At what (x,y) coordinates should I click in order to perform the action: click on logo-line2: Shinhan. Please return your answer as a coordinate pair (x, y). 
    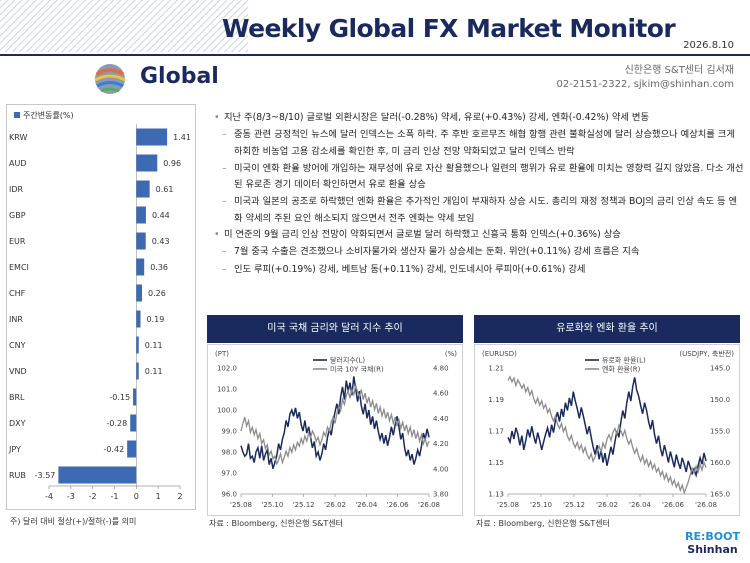
    Looking at the image, I should click on (712, 549).